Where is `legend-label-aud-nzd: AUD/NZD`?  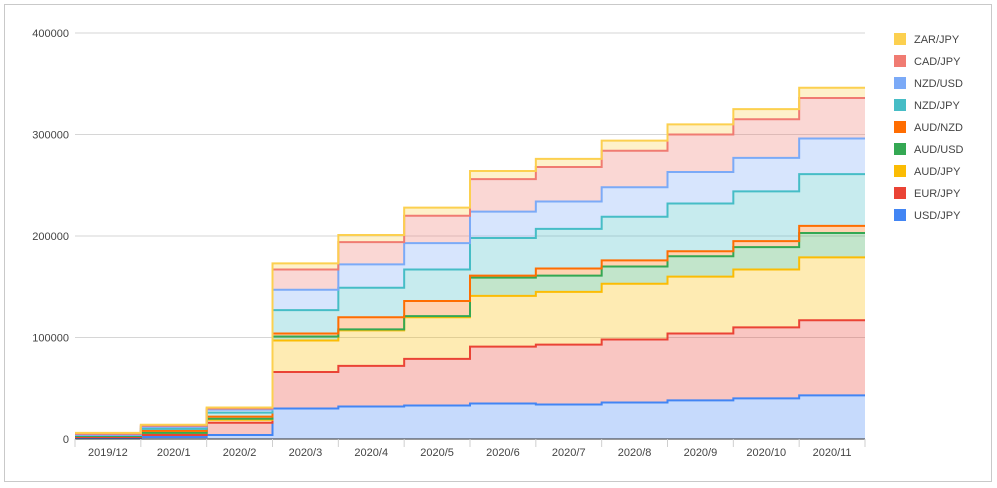 legend-label-aud-nzd: AUD/NZD is located at coordinates (938, 128).